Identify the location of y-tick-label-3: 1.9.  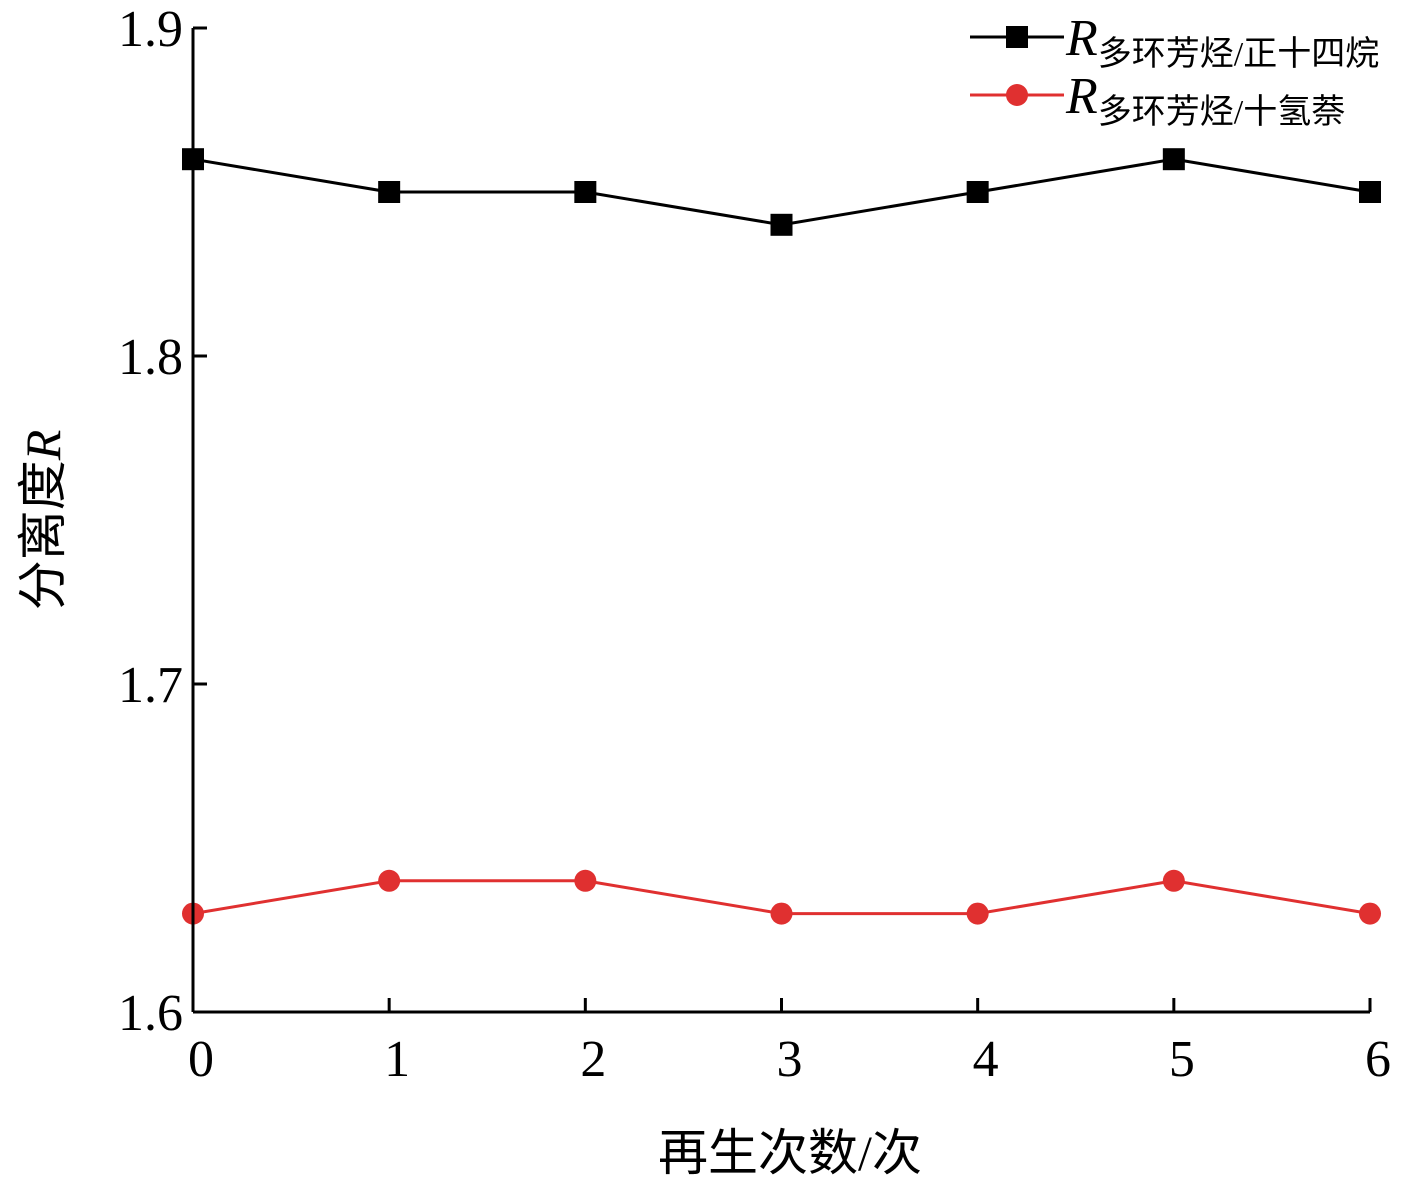
(150, 29).